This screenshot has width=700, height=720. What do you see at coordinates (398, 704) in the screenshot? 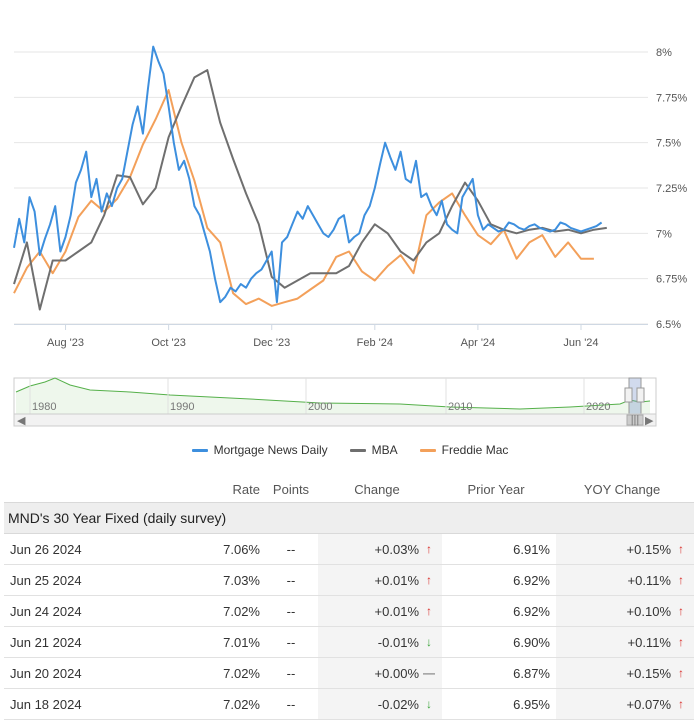
I see `row-change-text: -0.02%` at bounding box center [398, 704].